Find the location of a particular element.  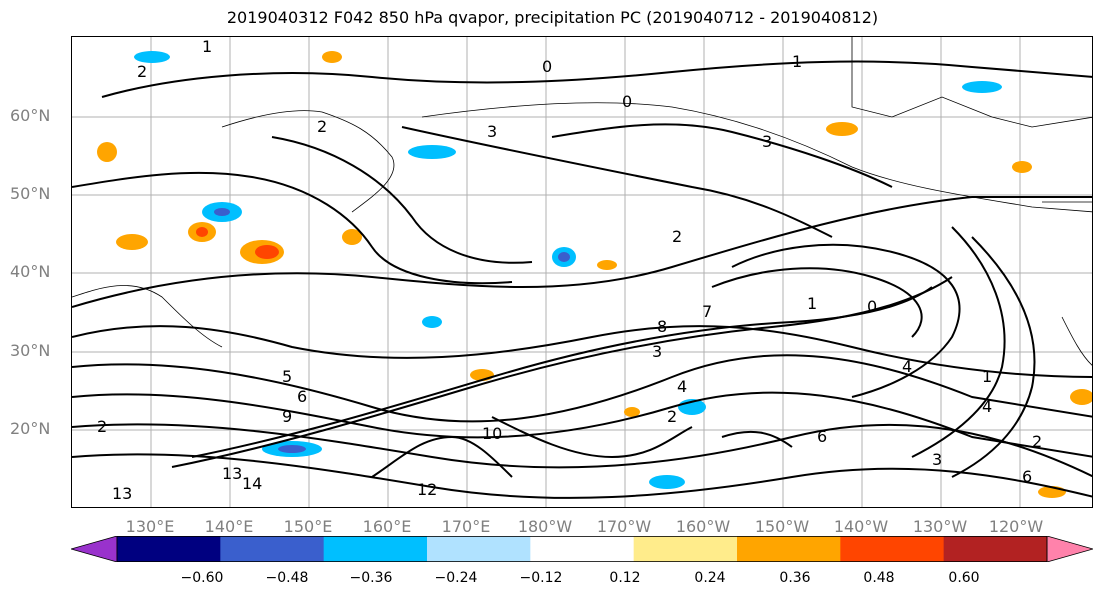

lat-label: 30°N is located at coordinates (30, 350).